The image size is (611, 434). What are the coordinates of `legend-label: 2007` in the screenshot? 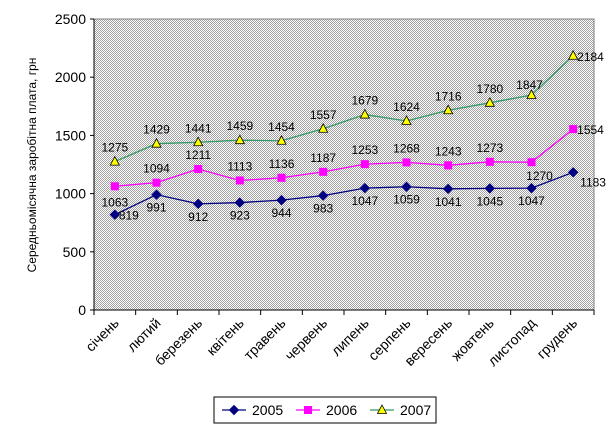 It's located at (415, 410).